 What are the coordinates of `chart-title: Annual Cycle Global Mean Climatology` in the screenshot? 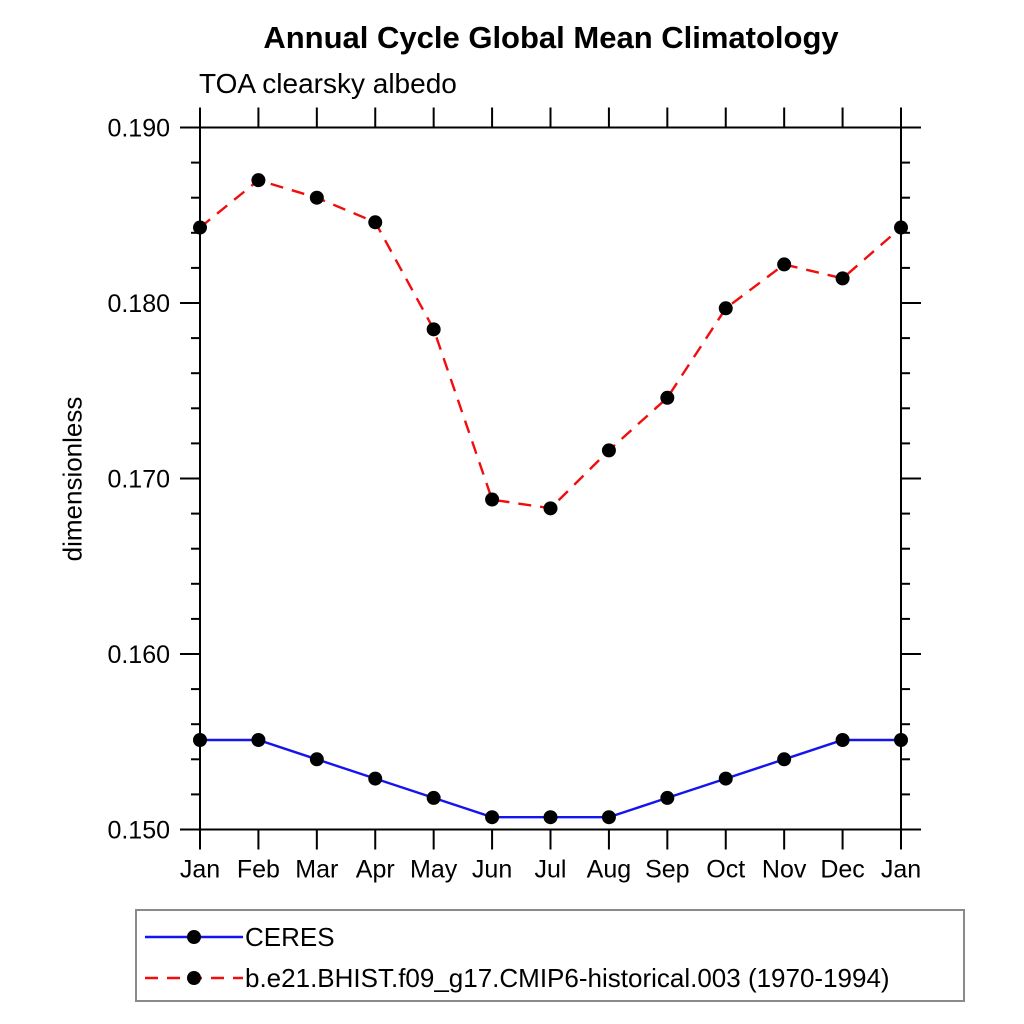 It's located at (551, 37).